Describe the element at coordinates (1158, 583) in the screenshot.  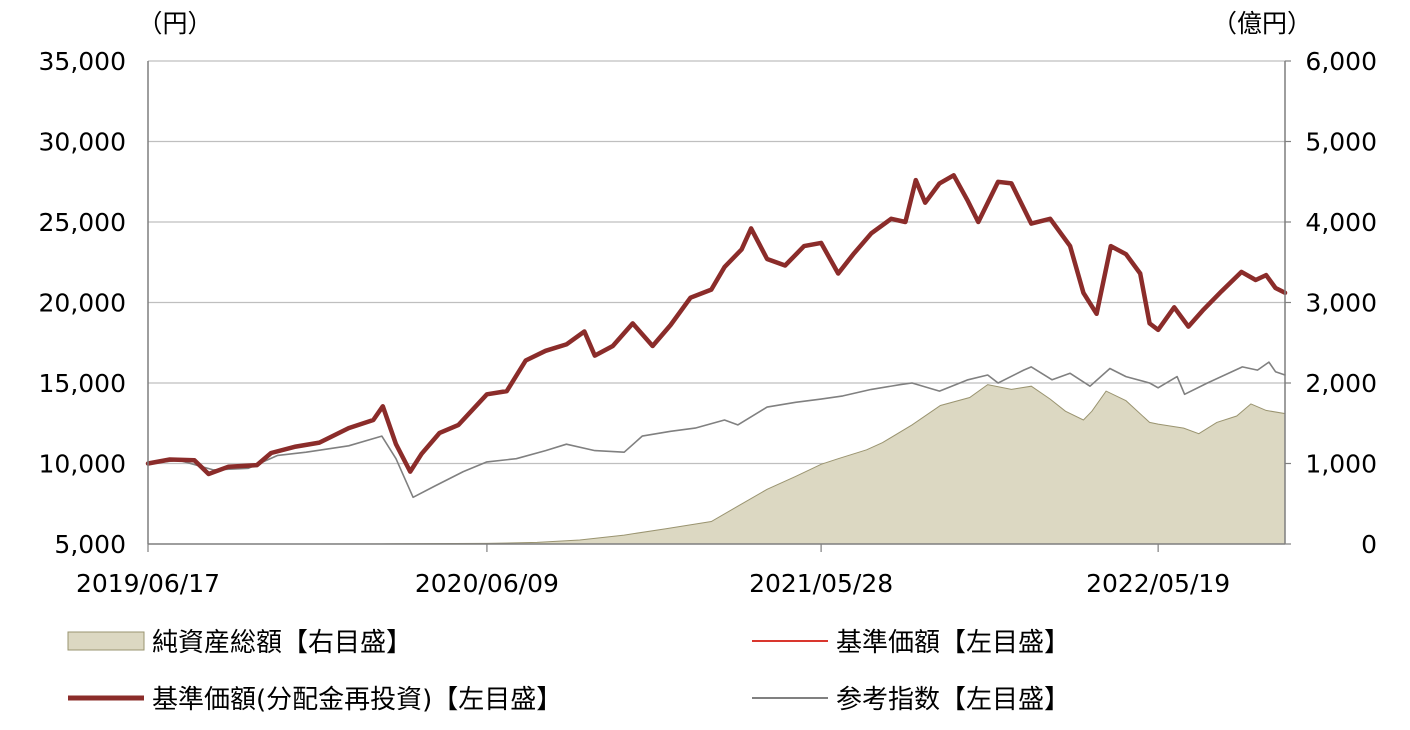
I see `x-tick-label: 2022/05/19` at that location.